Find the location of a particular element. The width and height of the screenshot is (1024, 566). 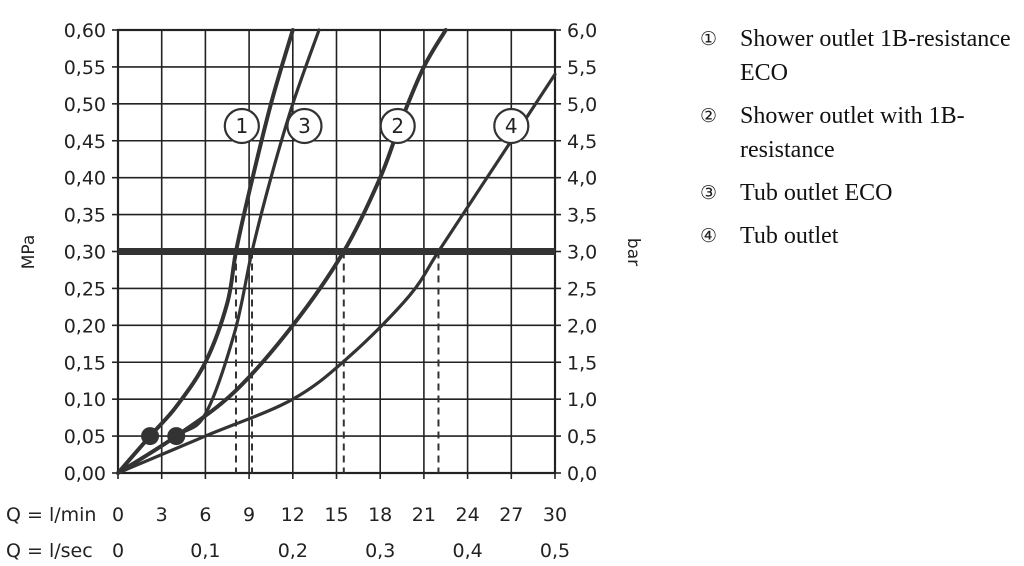

x-row1-tick-label: 30 is located at coordinates (555, 515).